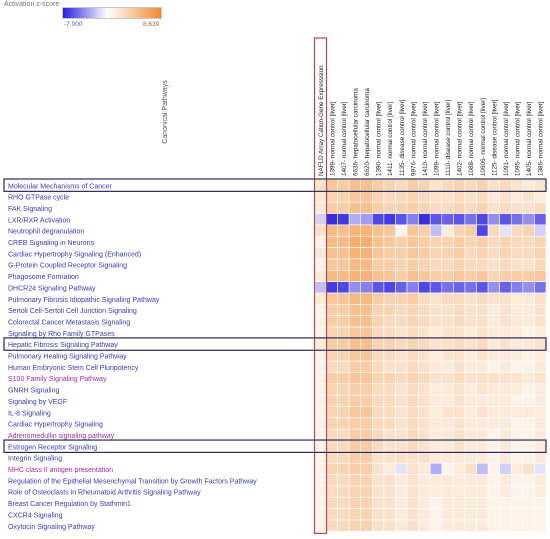 This screenshot has width=550, height=539. I want to click on column-header: 1407- normal control [liver], so click(344, 138).